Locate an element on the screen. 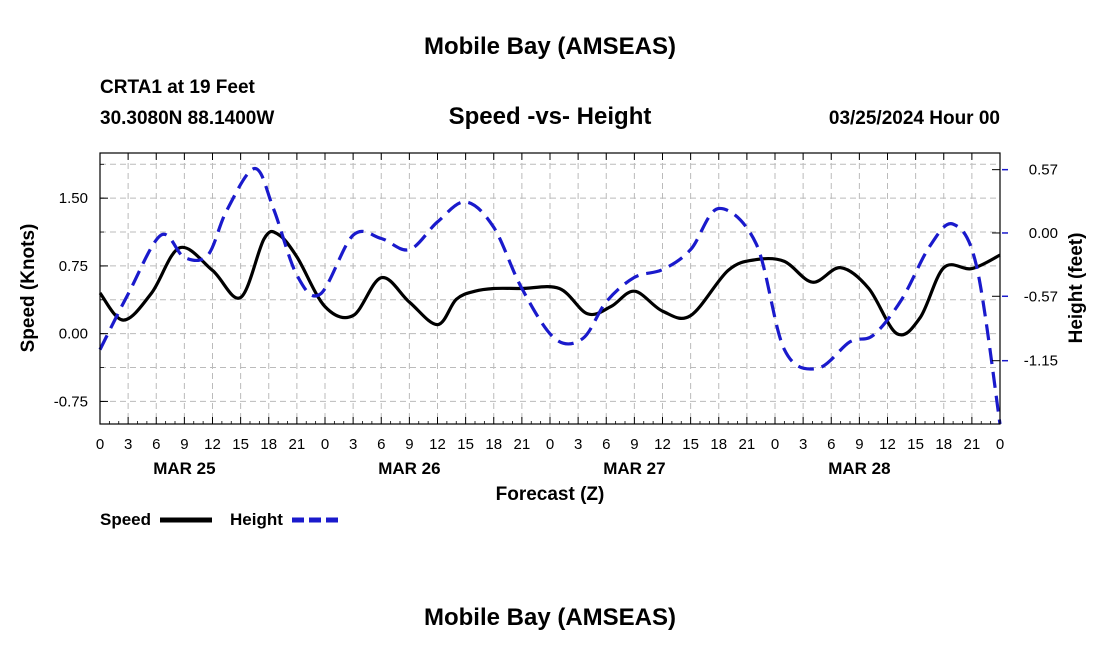 The height and width of the screenshot is (650, 1100). y-axis-right-title: Height (feet) is located at coordinates (1076, 288).